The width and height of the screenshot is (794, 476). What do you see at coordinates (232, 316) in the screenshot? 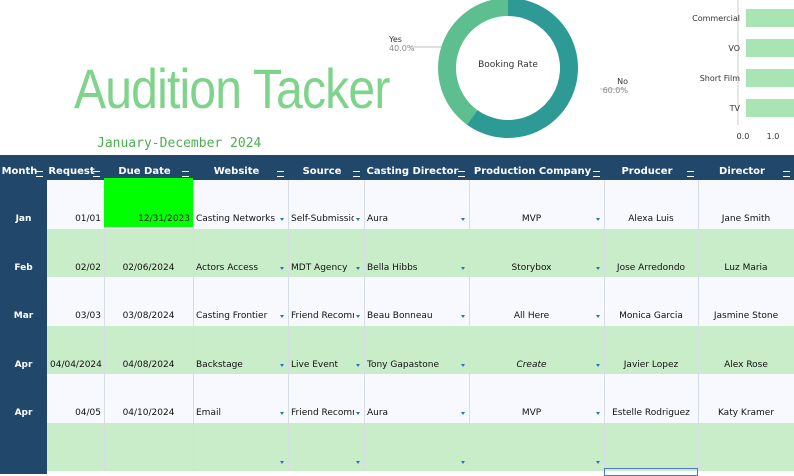
I see `table-cell: Casting Frontier` at bounding box center [232, 316].